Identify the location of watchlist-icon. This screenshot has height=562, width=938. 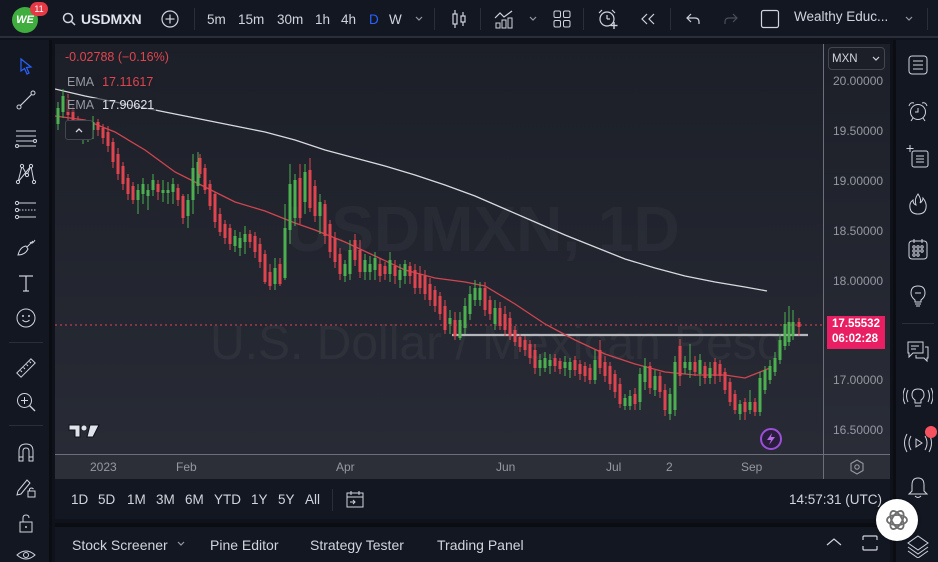
(918, 65).